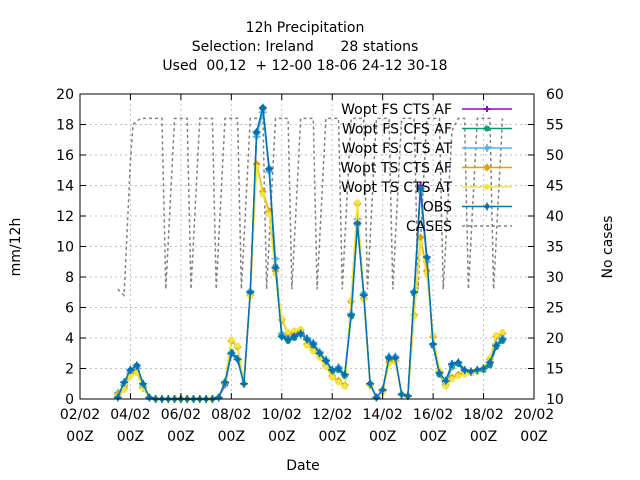  I want to click on x-tick-label-date: 12/02, so click(332, 415).